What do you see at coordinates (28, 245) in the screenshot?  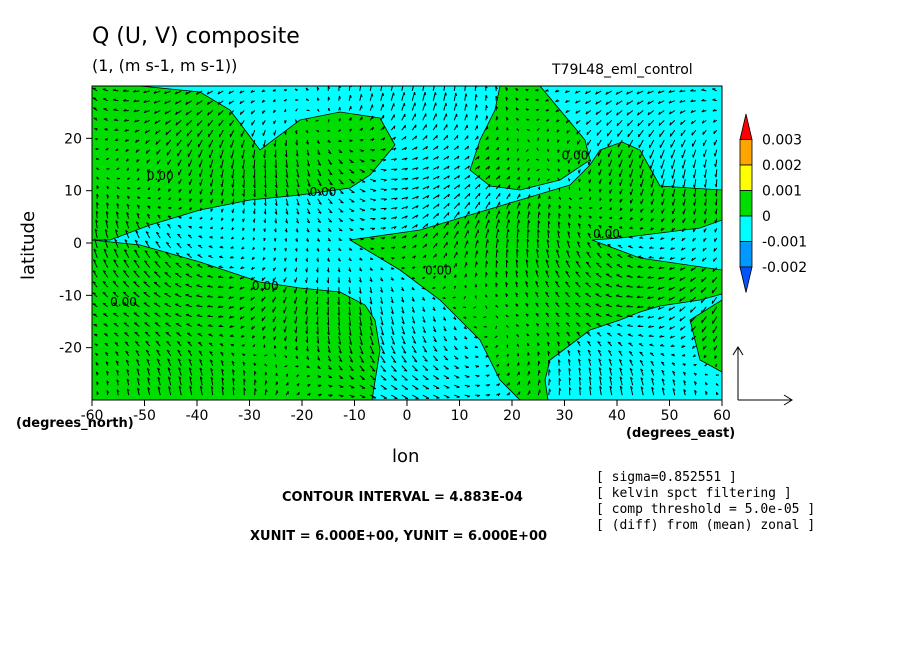 I see `y-axis-label: latitude` at bounding box center [28, 245].